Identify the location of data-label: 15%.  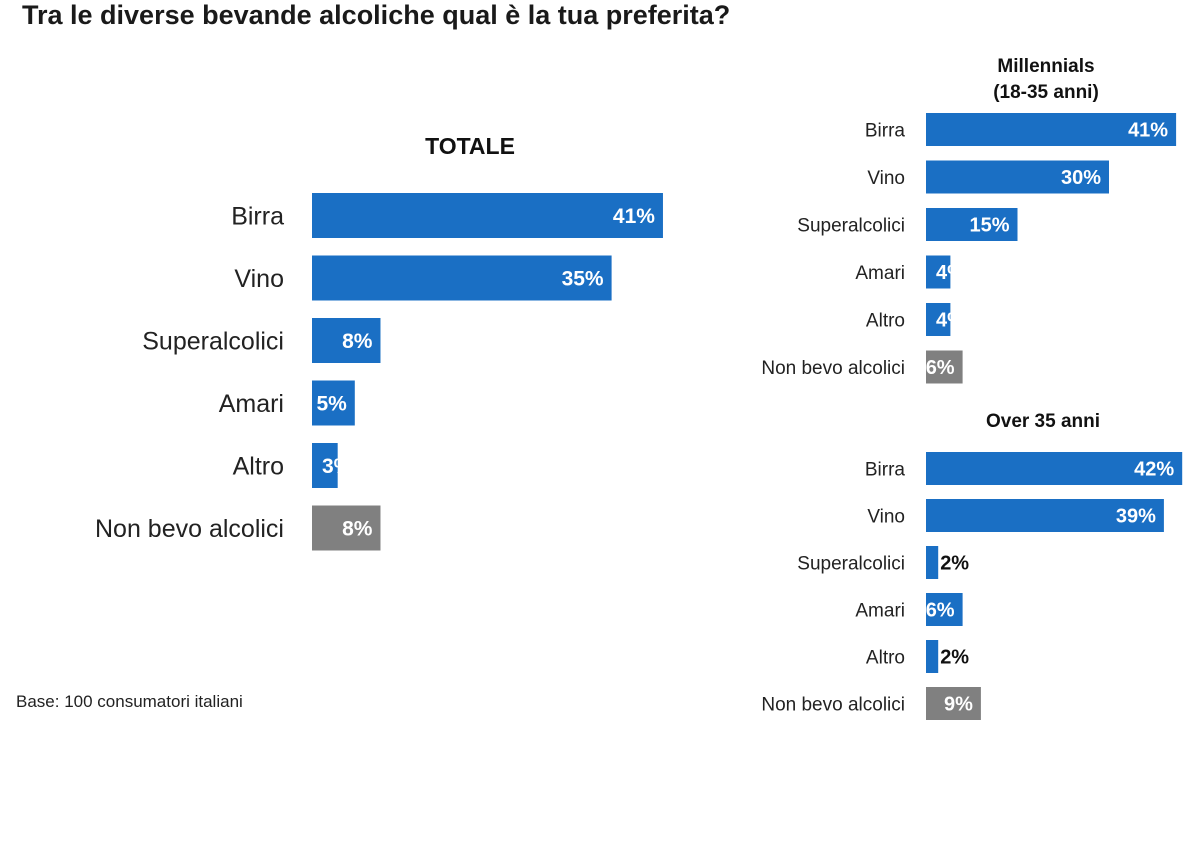
(989, 226).